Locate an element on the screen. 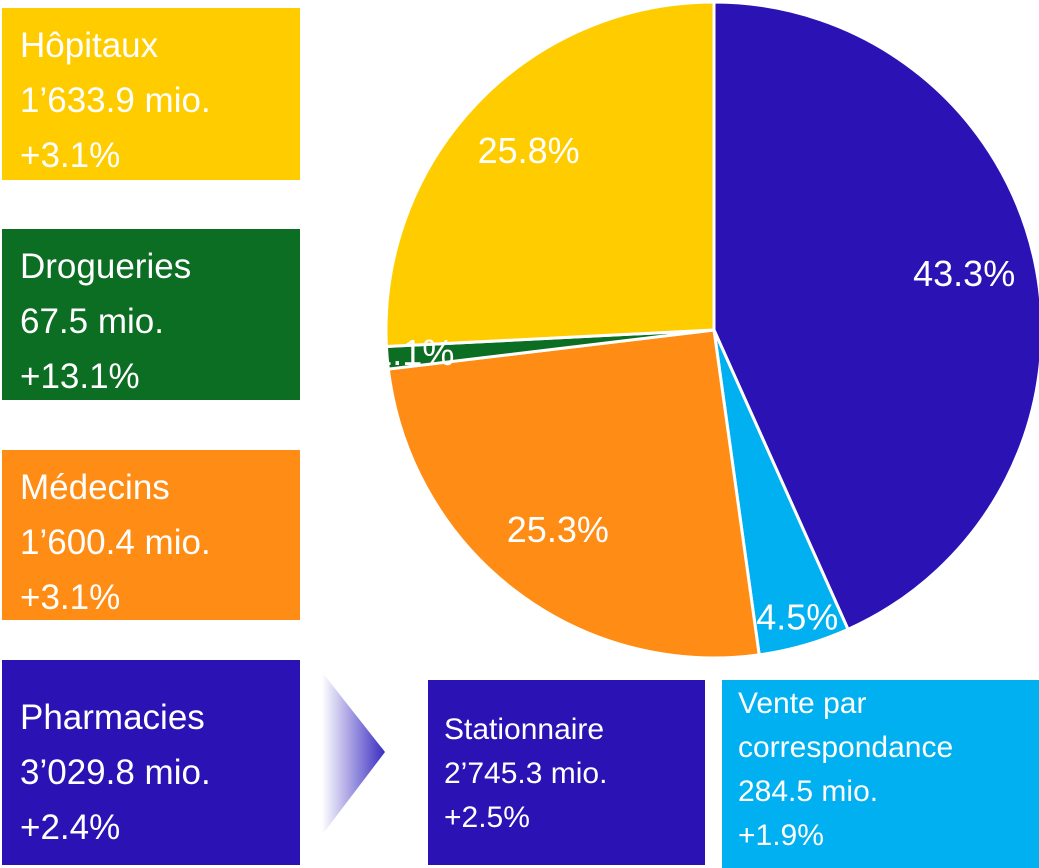 The height and width of the screenshot is (868, 1039). box-name: Médecins is located at coordinates (95, 487).